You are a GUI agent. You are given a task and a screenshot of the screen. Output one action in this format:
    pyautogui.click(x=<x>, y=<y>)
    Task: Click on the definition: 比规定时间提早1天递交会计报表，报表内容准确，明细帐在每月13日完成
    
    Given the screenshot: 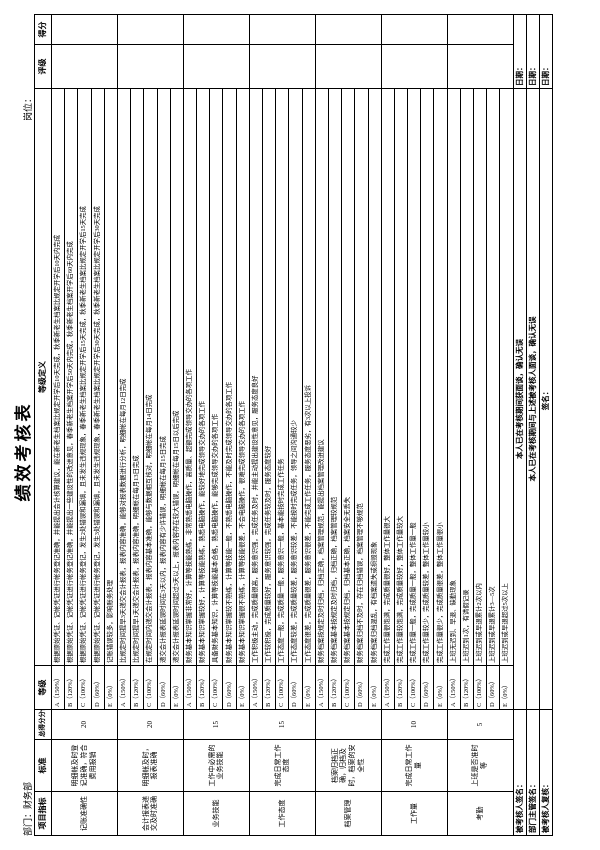 What is the action you would take?
    pyautogui.click(x=137, y=377)
    